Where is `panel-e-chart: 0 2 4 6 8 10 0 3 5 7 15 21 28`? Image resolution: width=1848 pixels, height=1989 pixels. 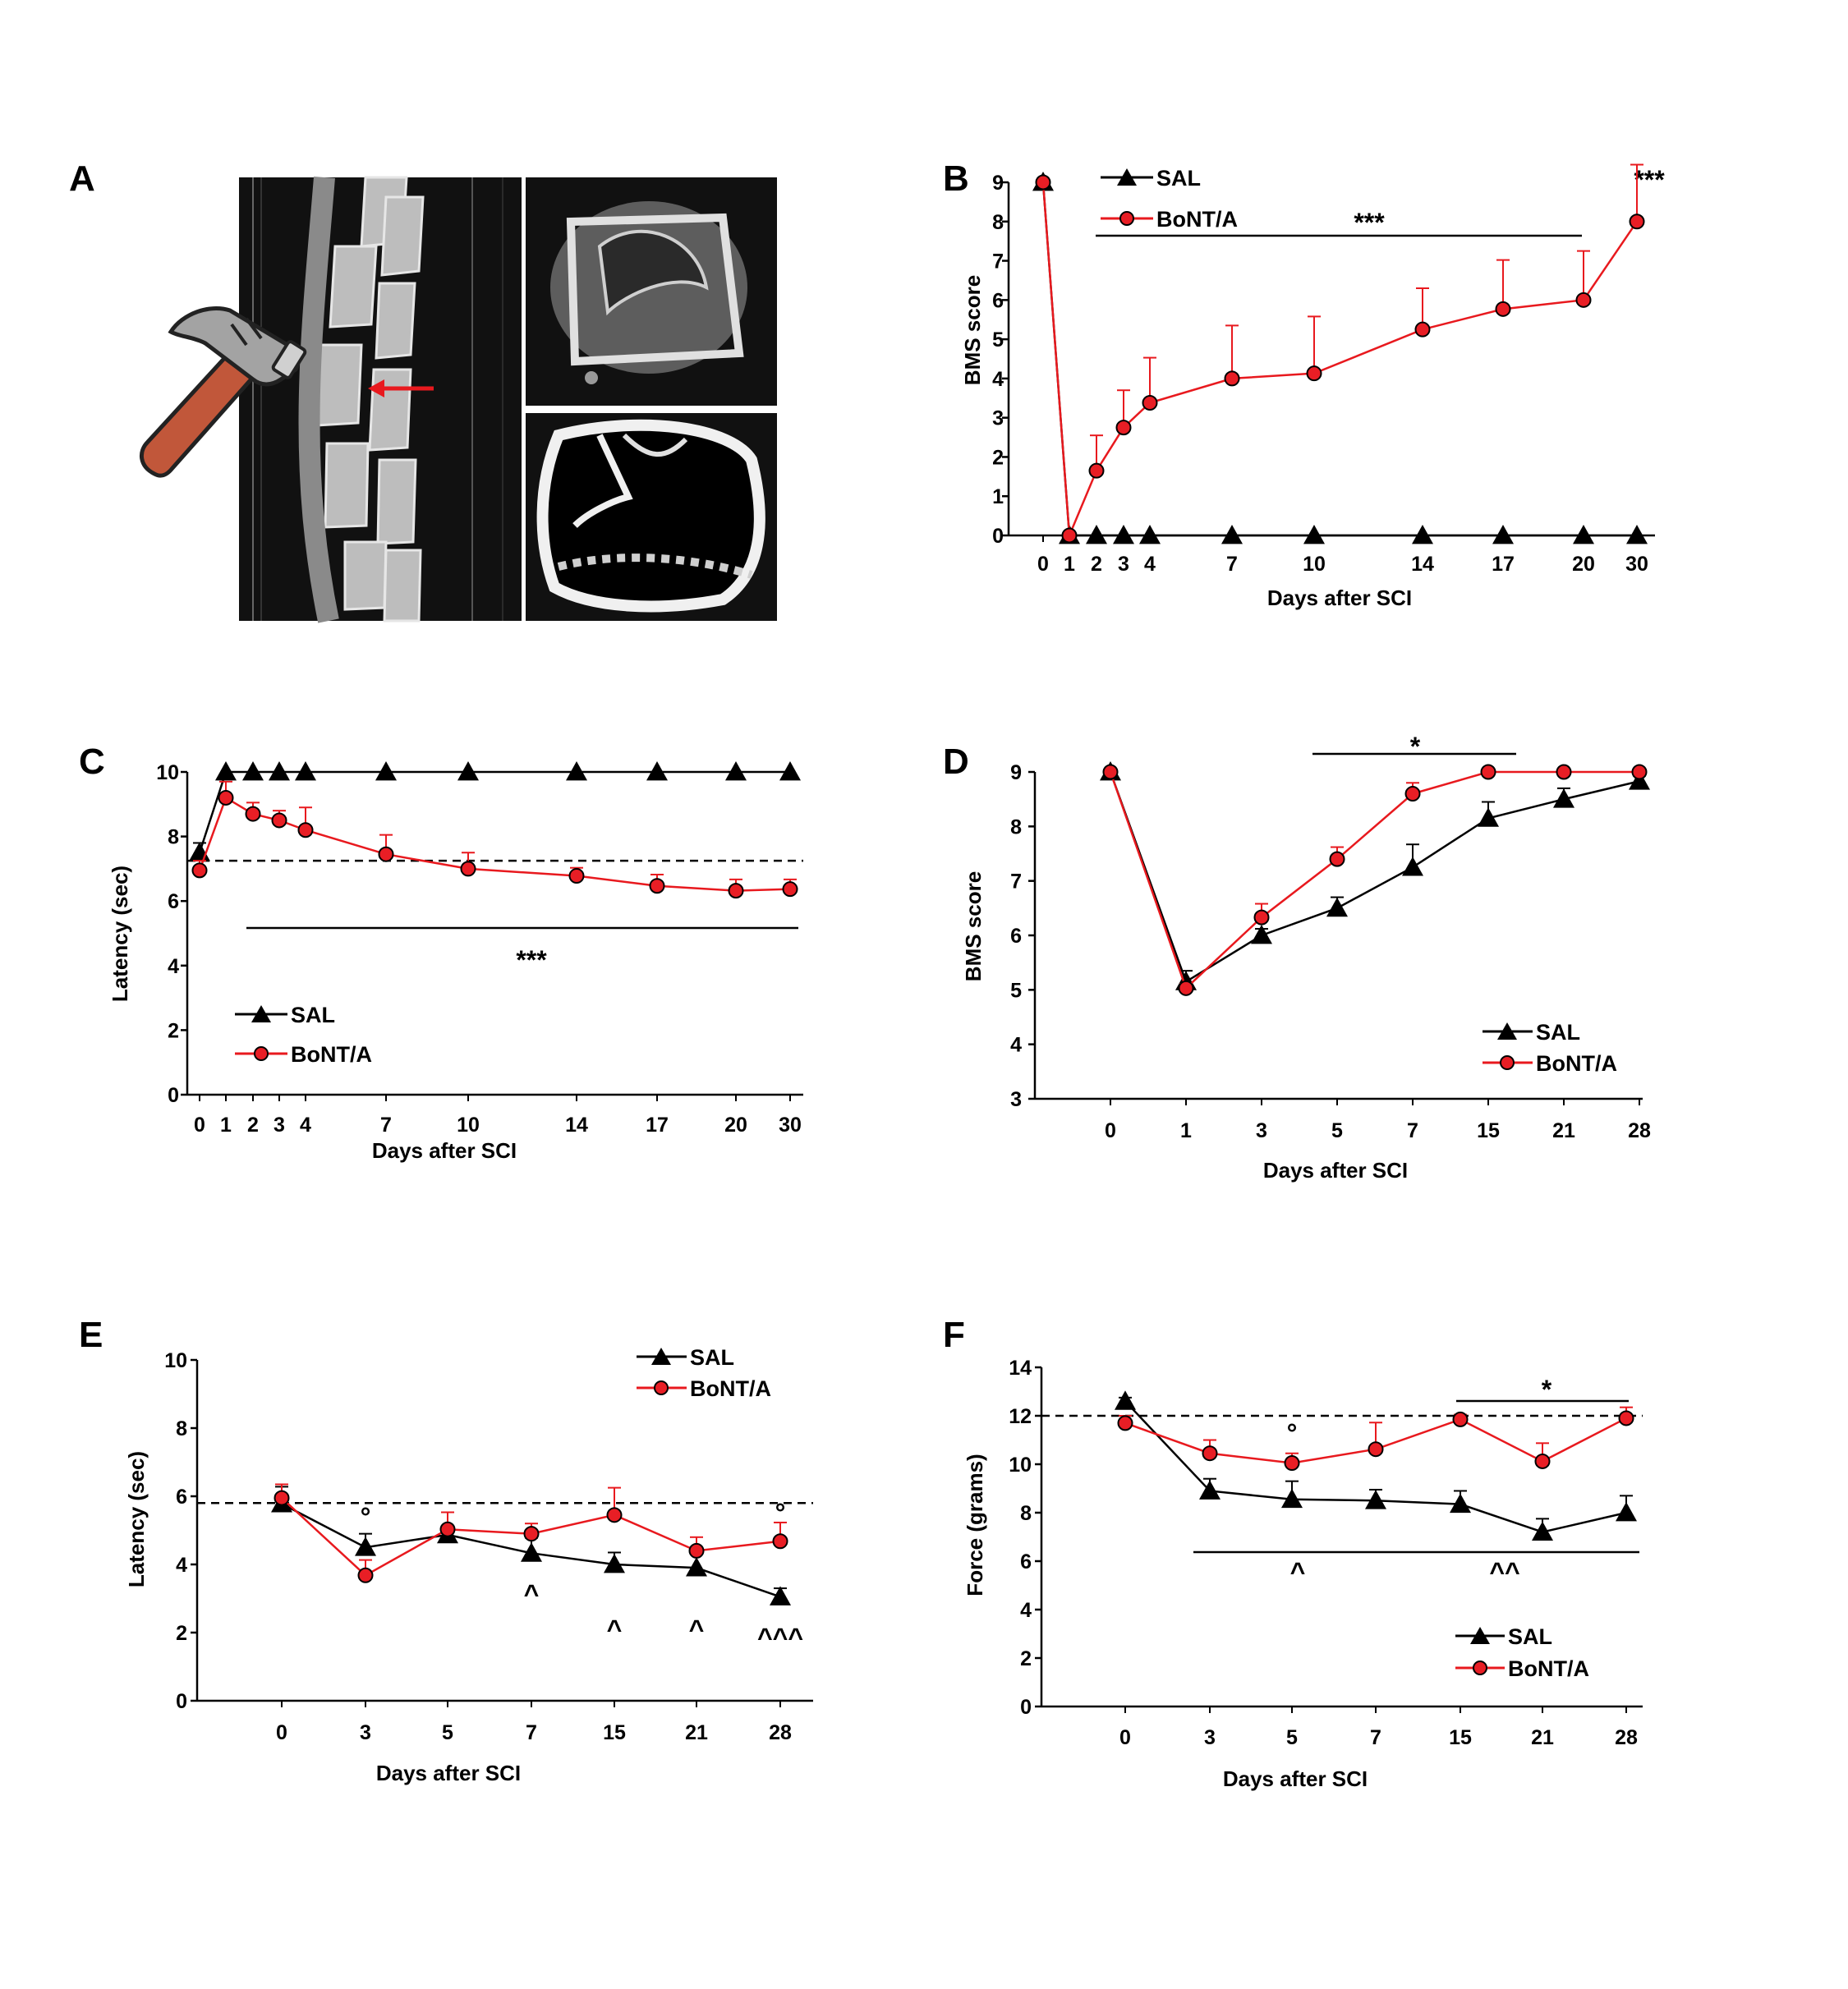 panel-e-chart: 0 2 4 6 8 10 0 3 5 7 15 21 28 is located at coordinates (488, 1546).